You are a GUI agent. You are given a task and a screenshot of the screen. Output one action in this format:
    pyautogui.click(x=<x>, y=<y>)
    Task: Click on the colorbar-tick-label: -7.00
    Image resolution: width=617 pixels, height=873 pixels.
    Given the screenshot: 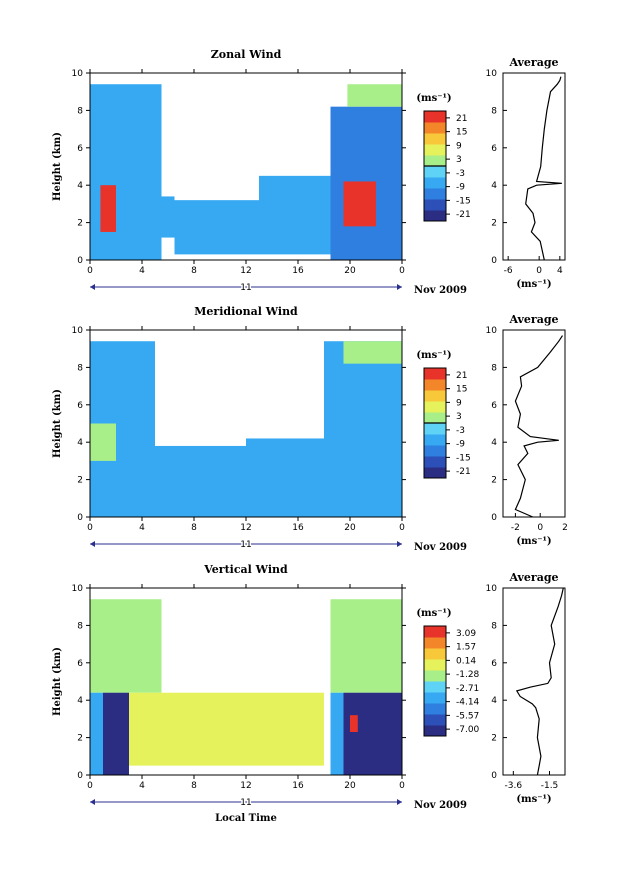 What is the action you would take?
    pyautogui.click(x=468, y=730)
    